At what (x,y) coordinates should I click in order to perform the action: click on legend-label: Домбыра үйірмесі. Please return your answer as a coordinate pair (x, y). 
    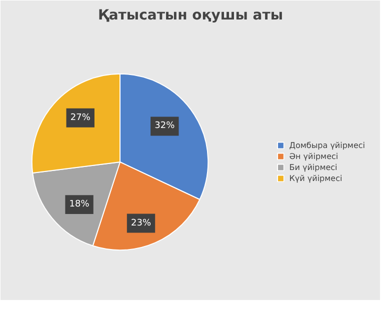
    Looking at the image, I should click on (327, 145).